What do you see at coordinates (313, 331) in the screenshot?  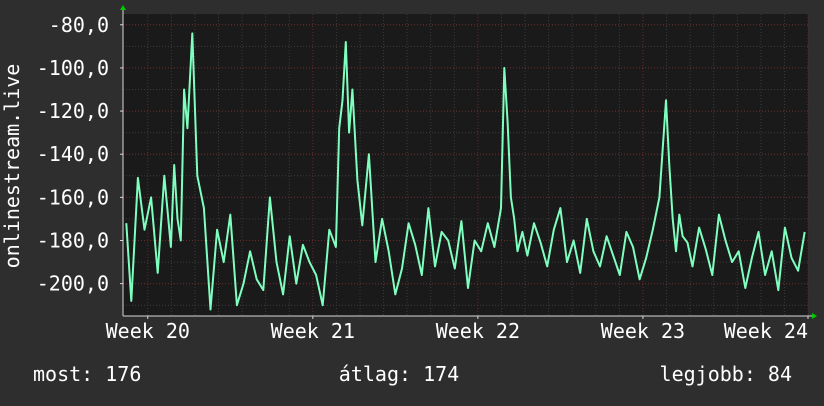 I see `x-tick-label: Week 21` at bounding box center [313, 331].